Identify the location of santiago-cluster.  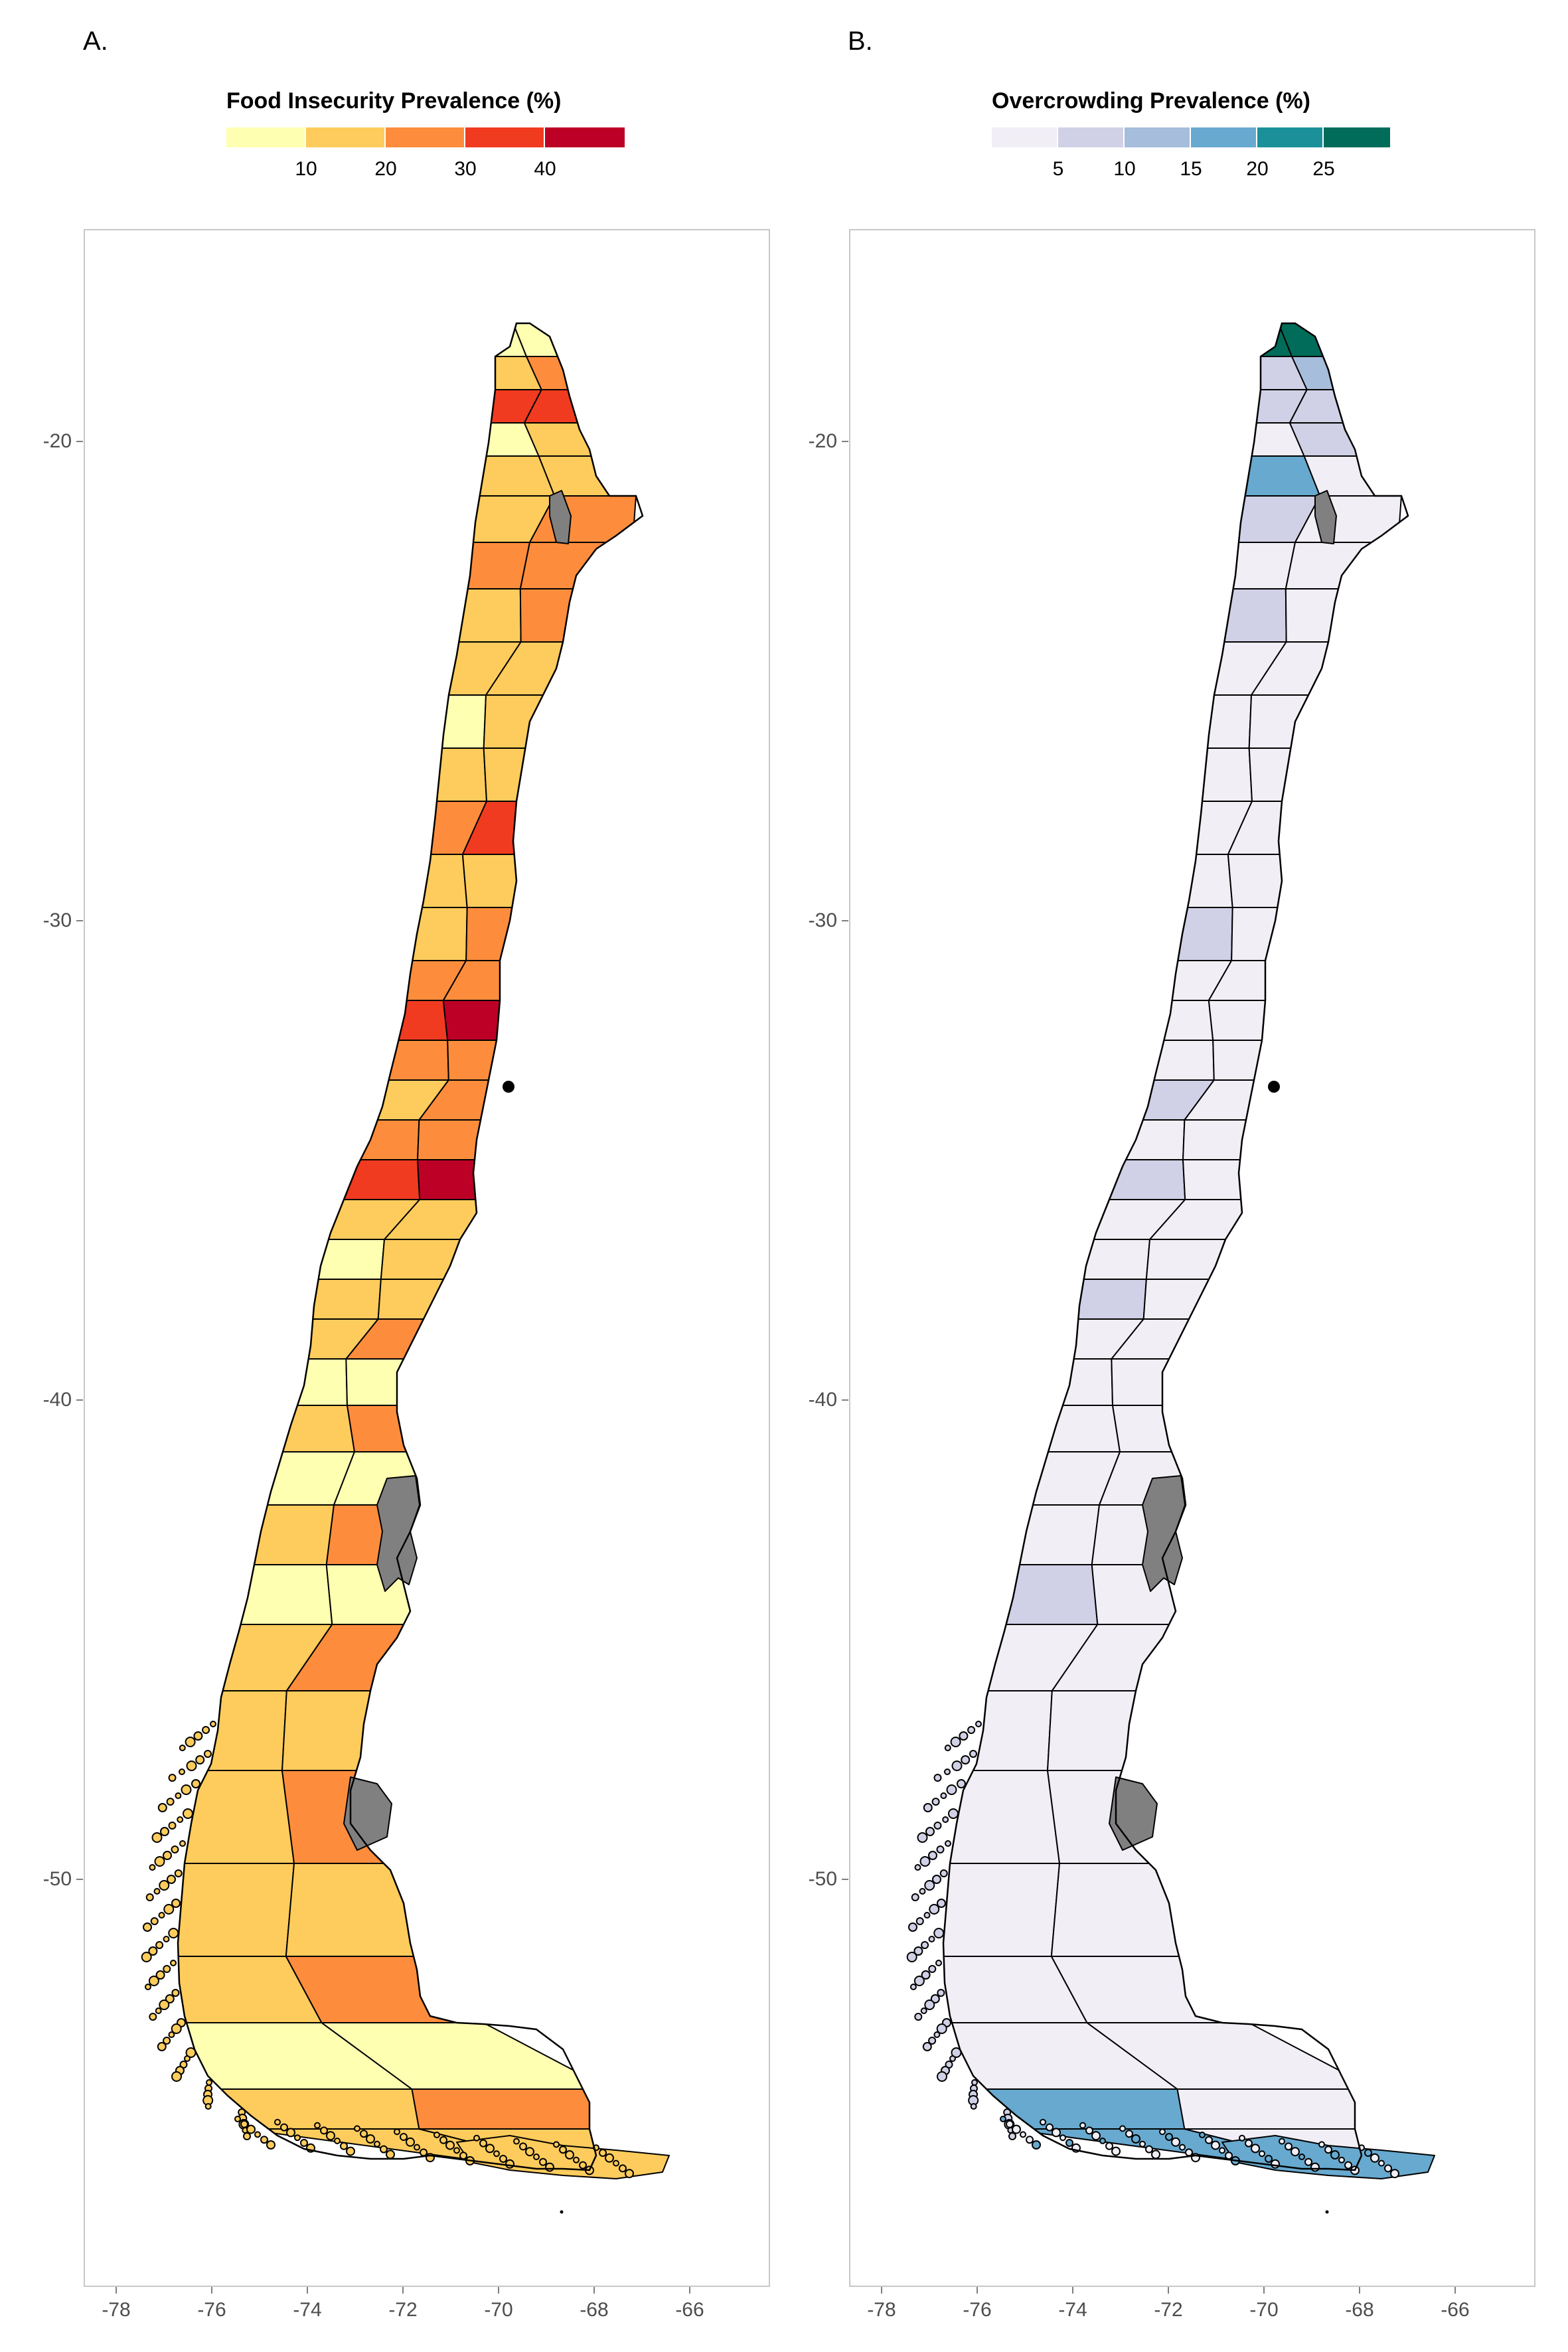
(509, 1087).